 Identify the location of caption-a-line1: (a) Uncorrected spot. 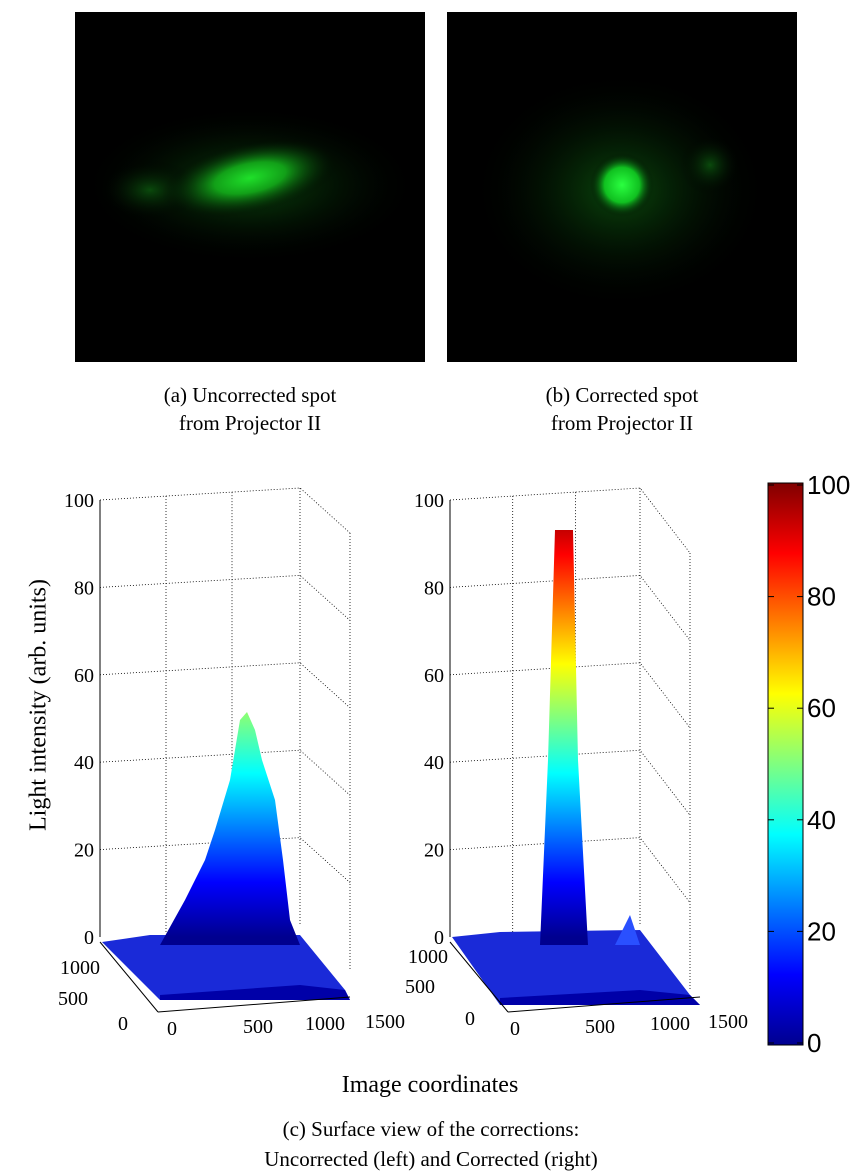
(250, 395).